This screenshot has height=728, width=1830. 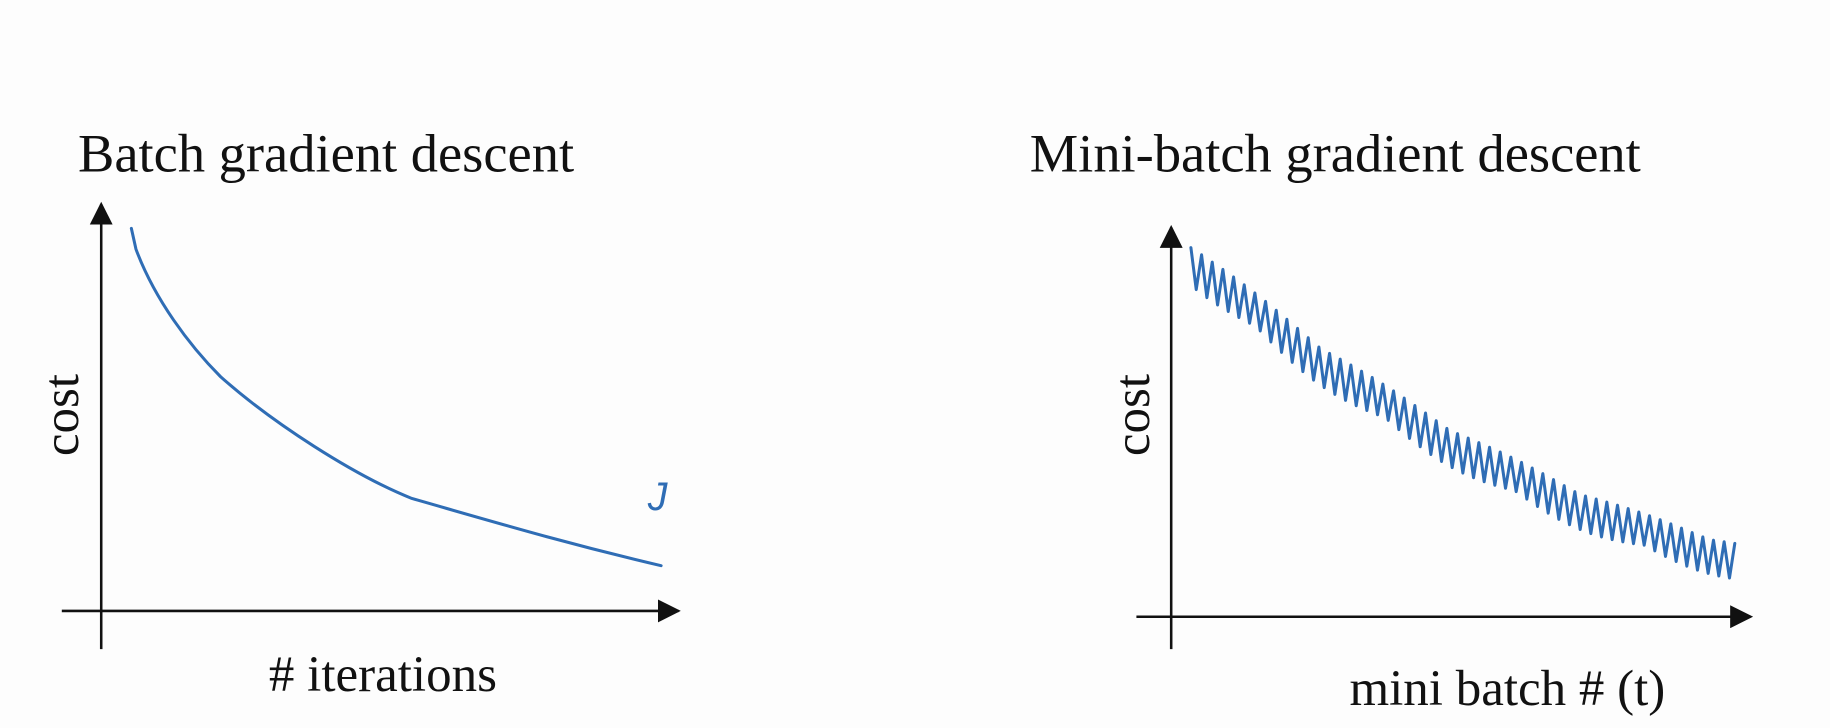 I want to click on x-axis-label: # iterations, so click(x=383, y=675).